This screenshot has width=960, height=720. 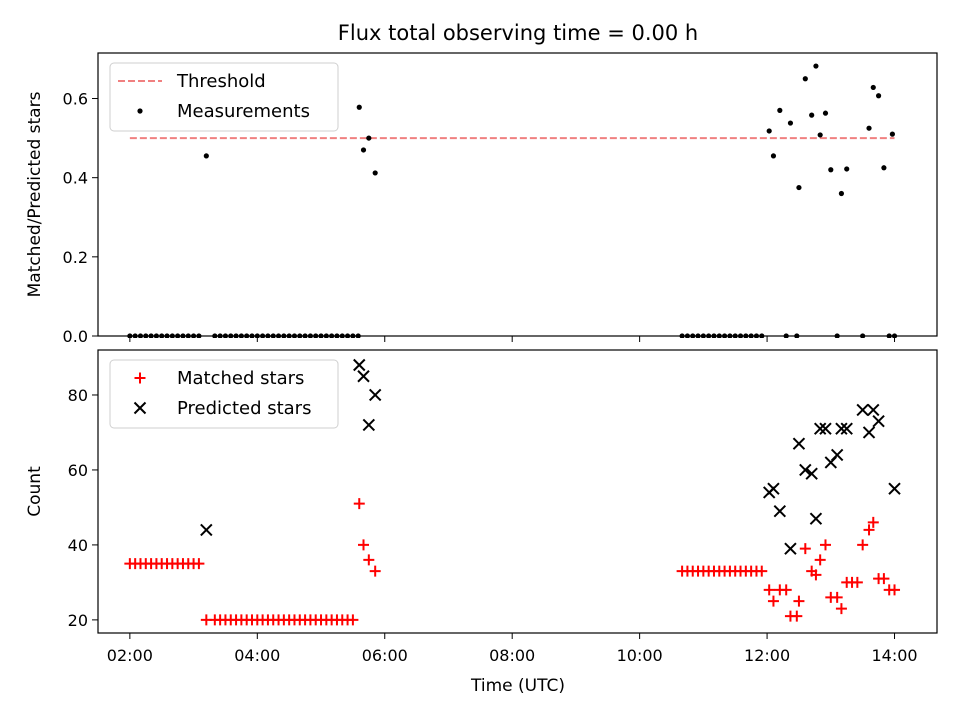 What do you see at coordinates (257, 655) in the screenshot?
I see `x-tick-label: 04:00` at bounding box center [257, 655].